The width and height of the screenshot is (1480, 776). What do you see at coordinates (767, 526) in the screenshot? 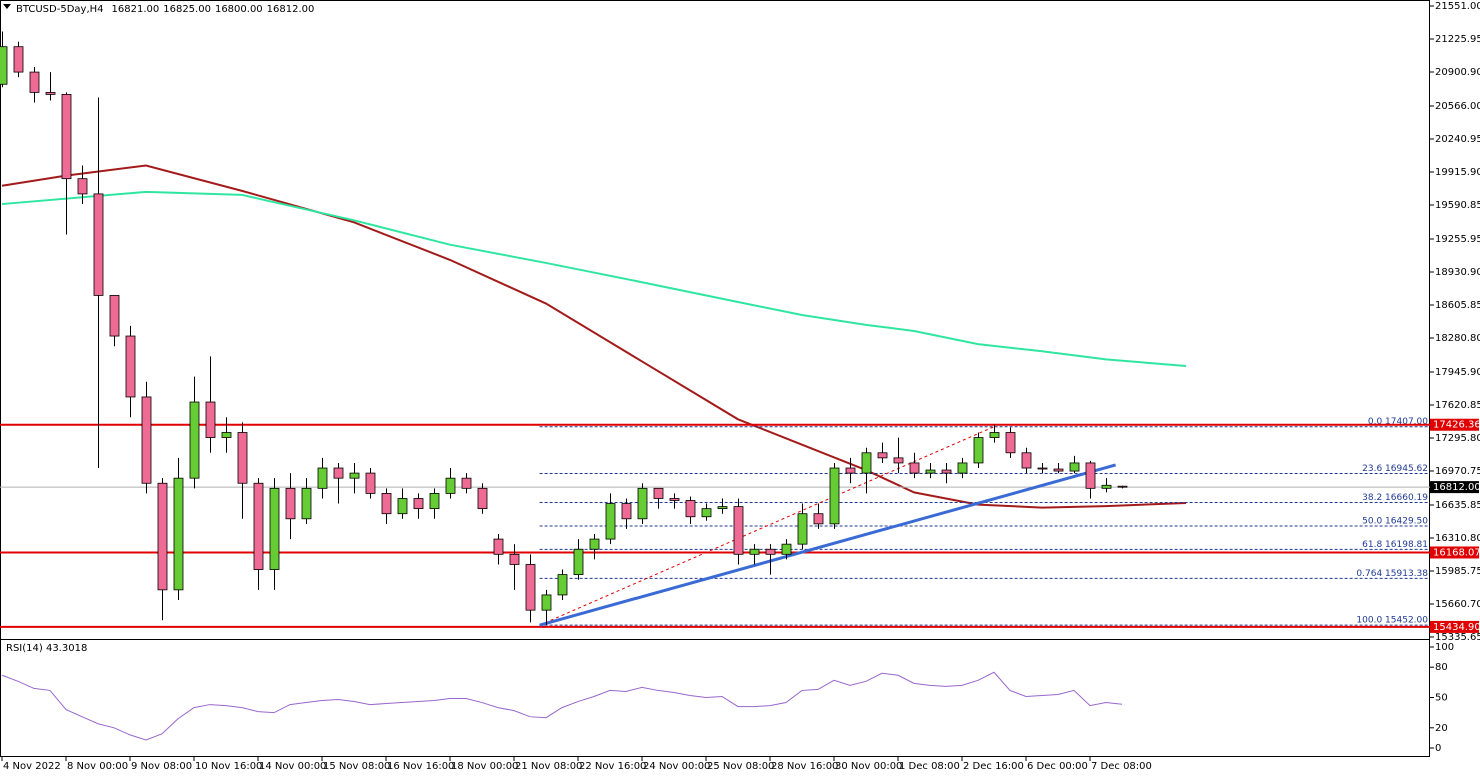
I see `fib-diagonal` at bounding box center [767, 526].